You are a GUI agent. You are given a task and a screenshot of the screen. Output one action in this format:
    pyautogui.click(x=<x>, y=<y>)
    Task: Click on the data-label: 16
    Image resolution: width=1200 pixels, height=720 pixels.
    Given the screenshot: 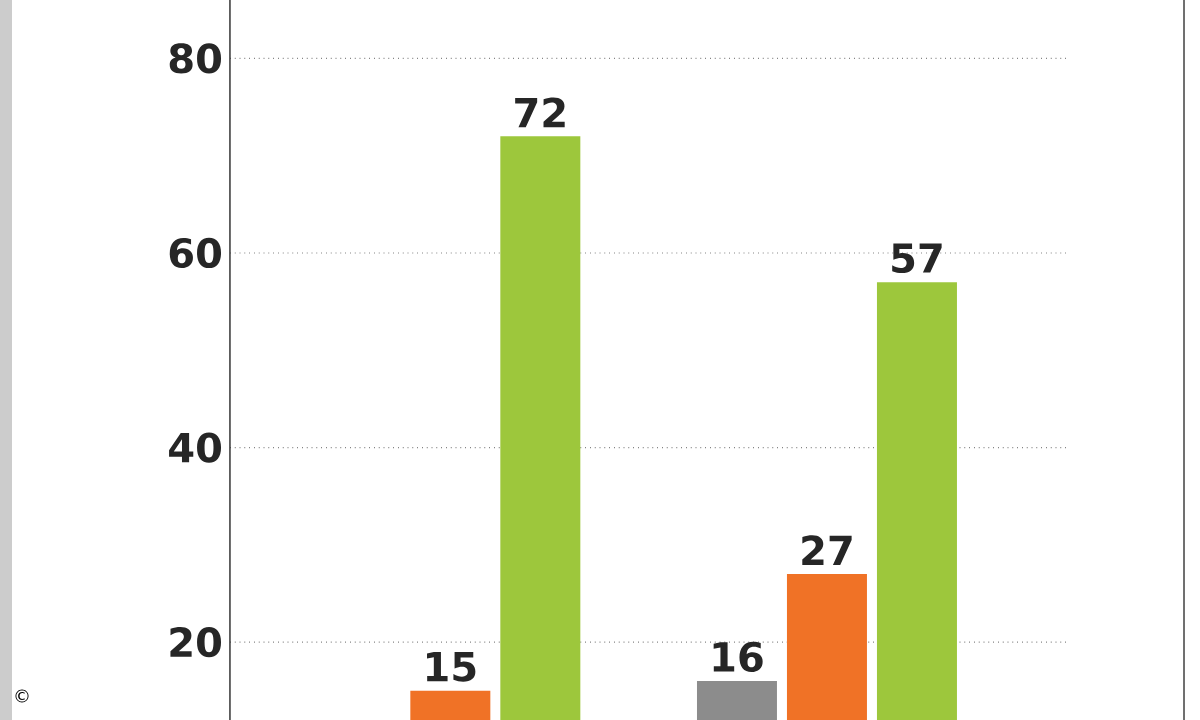 What is the action you would take?
    pyautogui.click(x=738, y=657)
    